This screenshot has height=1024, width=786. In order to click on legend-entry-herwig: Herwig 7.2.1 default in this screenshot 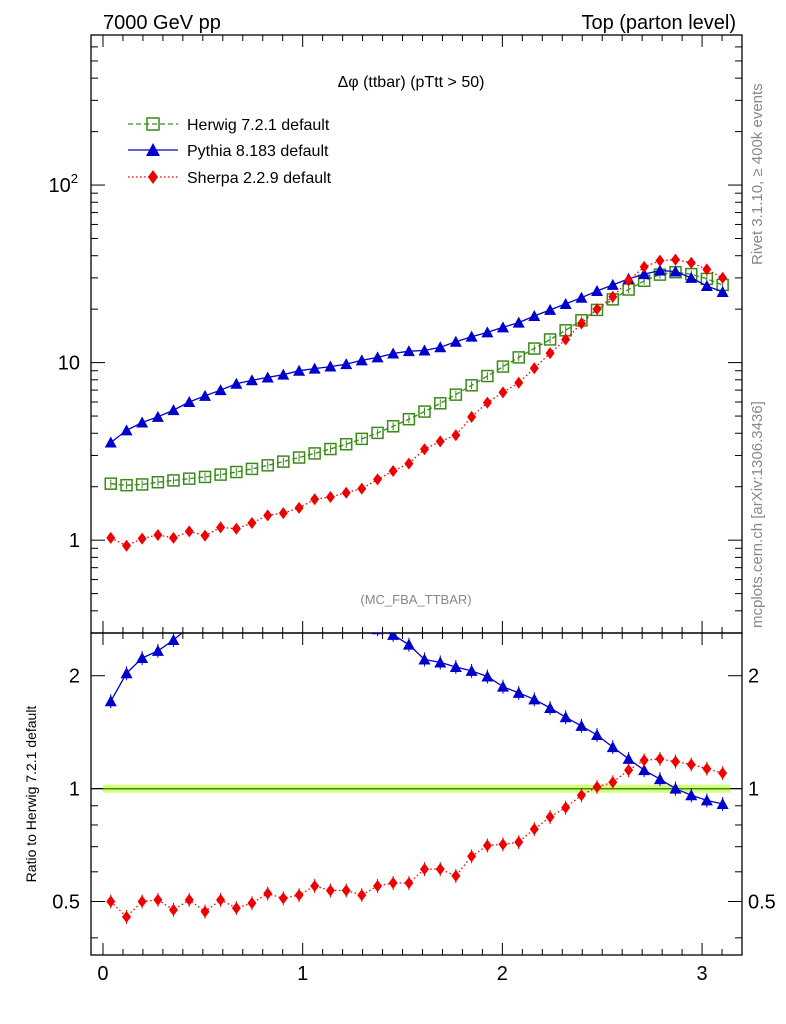, I will do `click(229, 125)`.